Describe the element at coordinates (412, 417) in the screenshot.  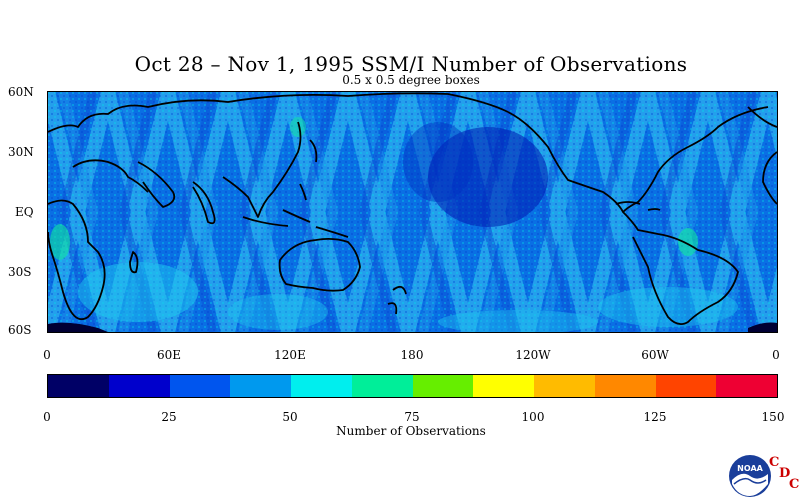
I see `colorbar-tick-75: 75` at that location.